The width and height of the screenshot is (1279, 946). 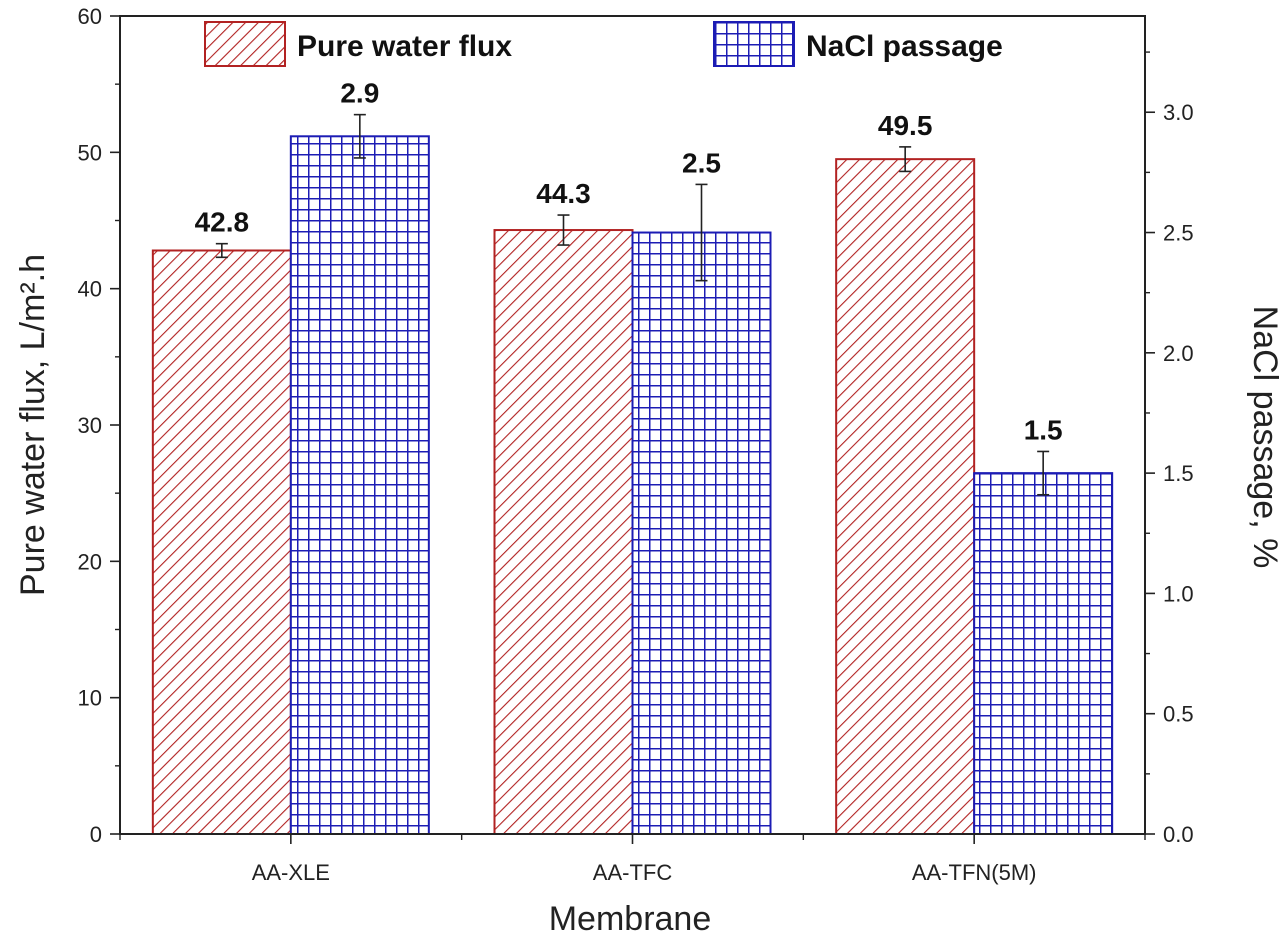 I want to click on y-tick-label: 60, so click(x=90, y=16).